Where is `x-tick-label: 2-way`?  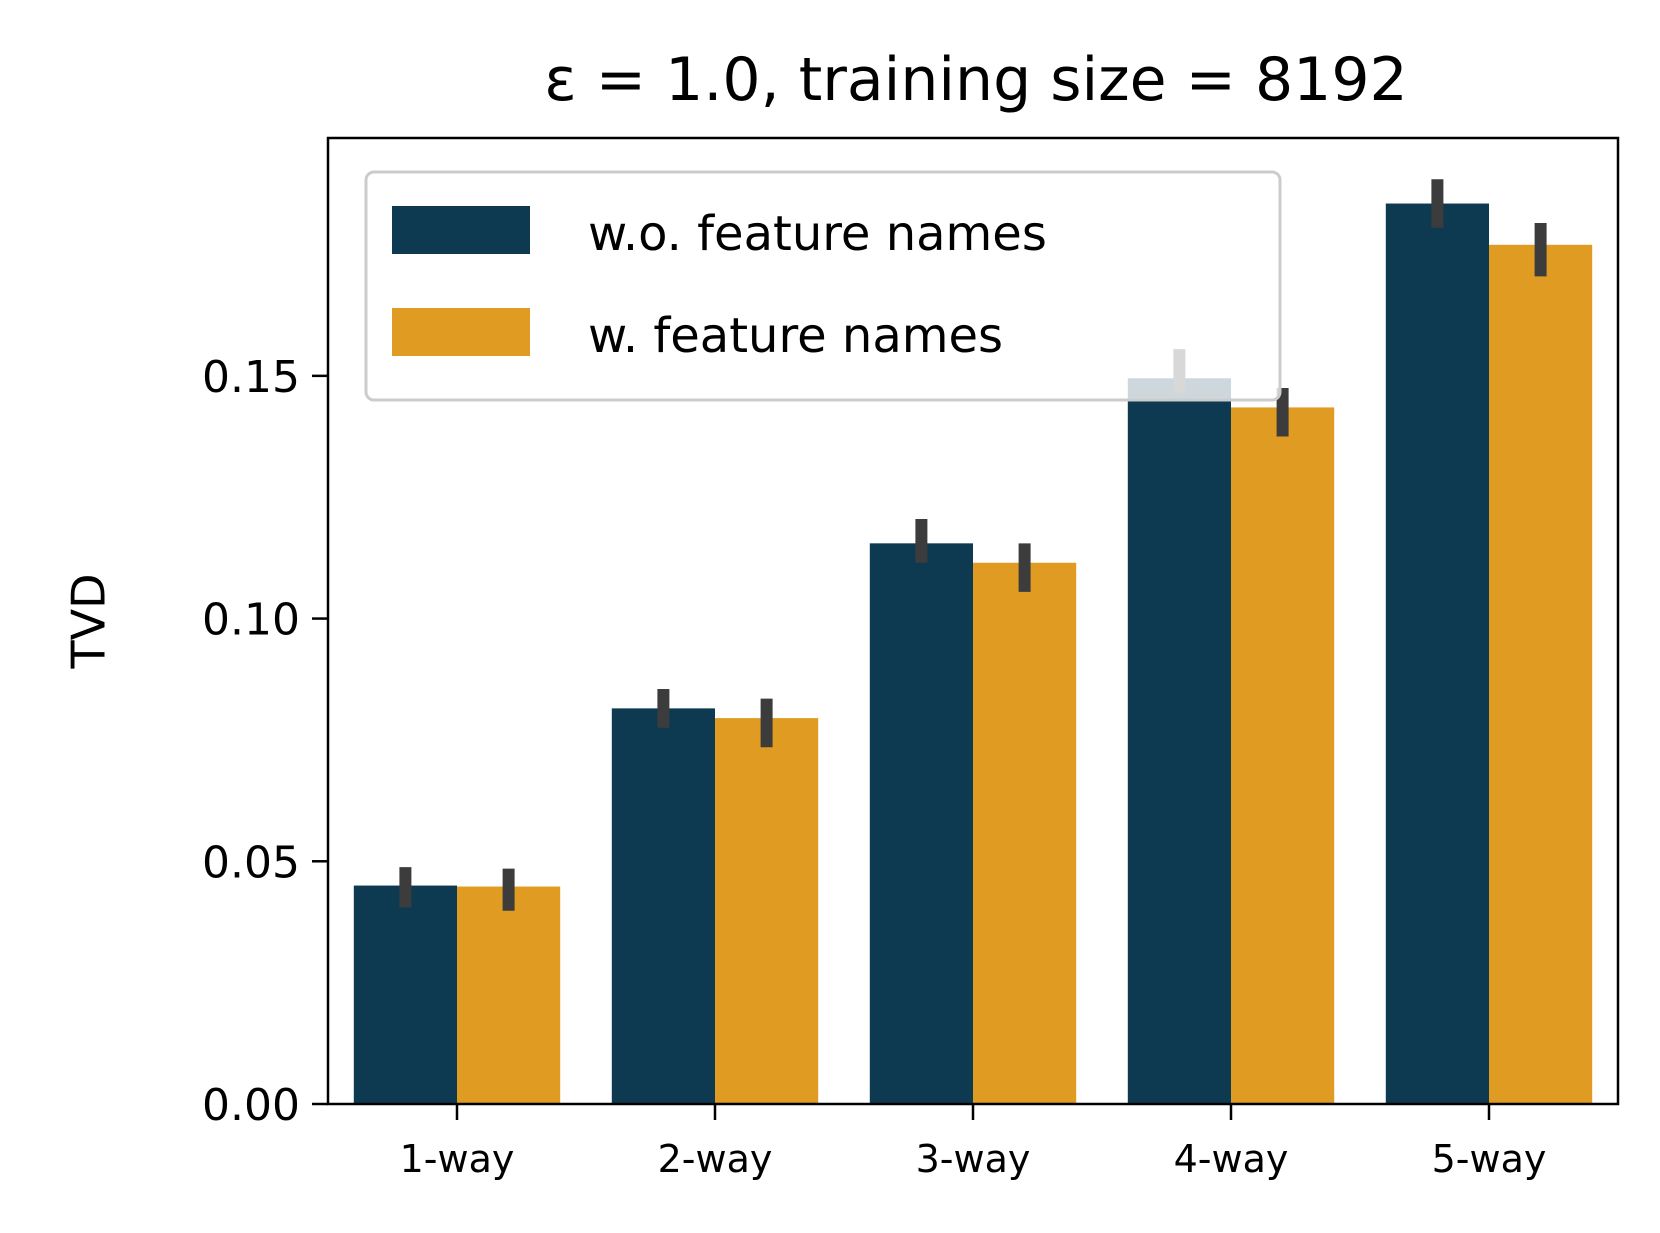 x-tick-label: 2-way is located at coordinates (715, 1159).